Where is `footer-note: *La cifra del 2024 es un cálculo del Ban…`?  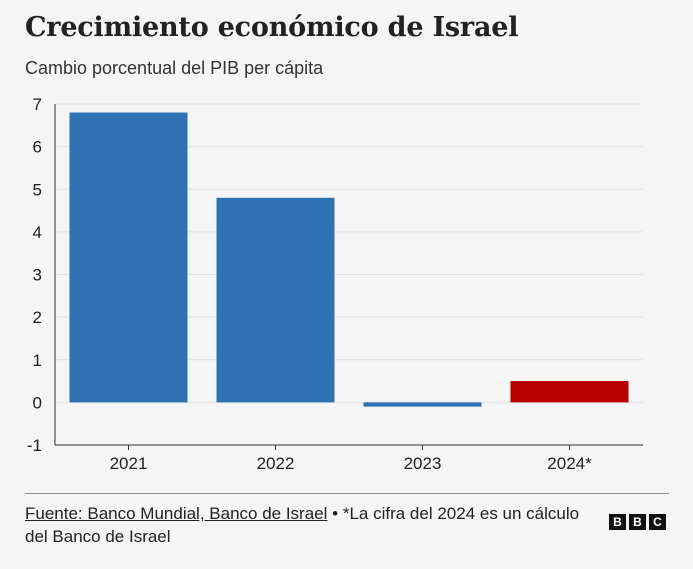 footer-note: *La cifra del 2024 es un cálculo del Ban… is located at coordinates (302, 525).